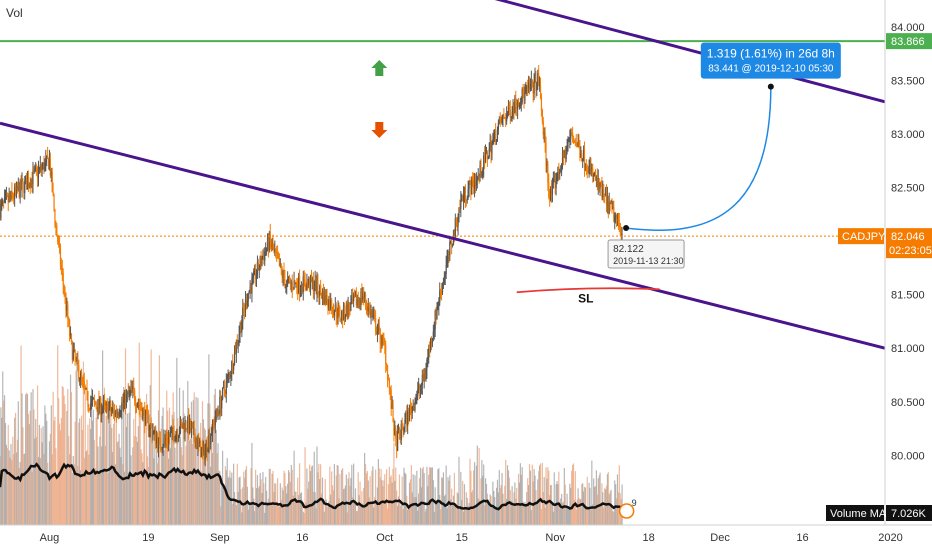  Describe the element at coordinates (626, 228) in the screenshot. I see `projection-start-point` at that location.